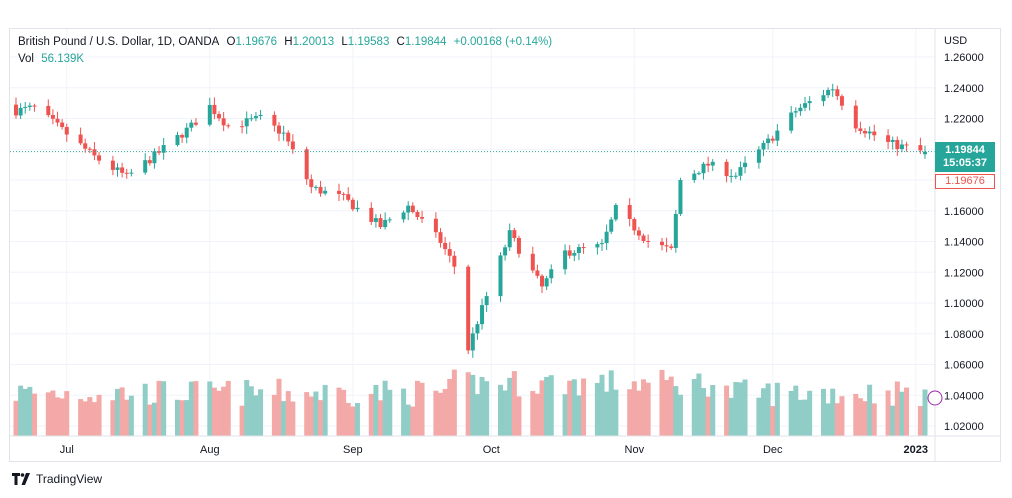 The height and width of the screenshot is (498, 1012). I want to click on tradingview-logo: TradingView, so click(57, 479).